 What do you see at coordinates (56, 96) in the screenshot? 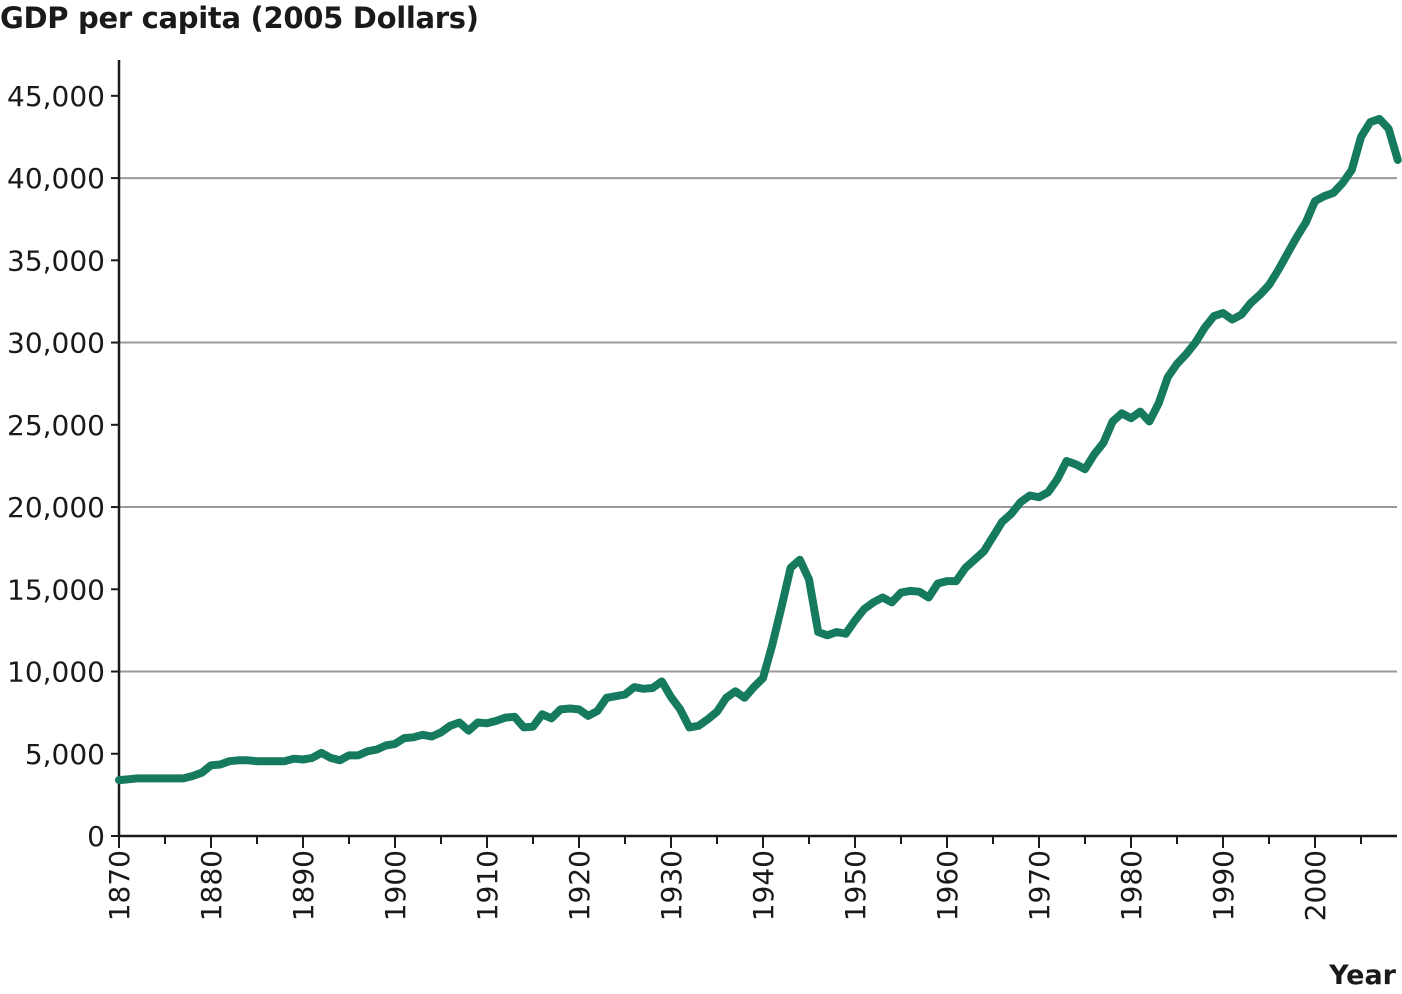
I see `y-tick-label: 45,000` at bounding box center [56, 96].